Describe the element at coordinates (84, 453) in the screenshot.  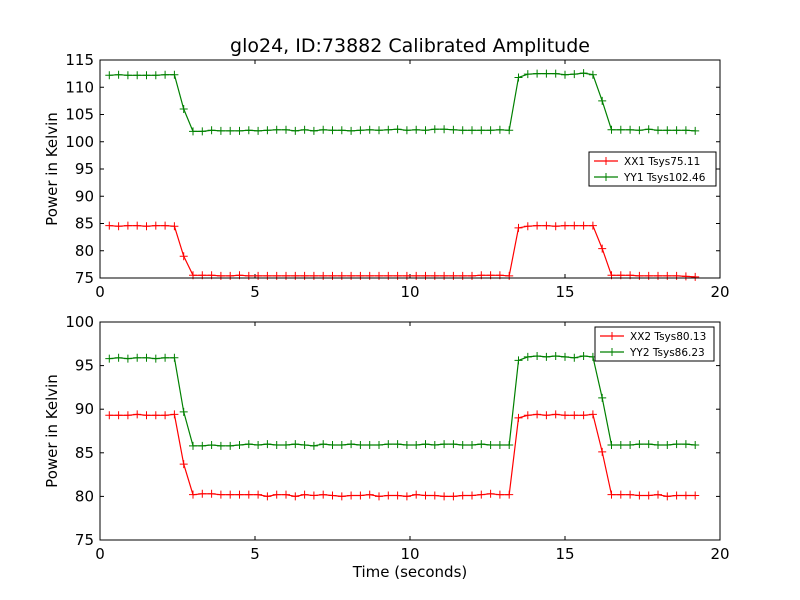
I see `y-tick-label: 85` at that location.